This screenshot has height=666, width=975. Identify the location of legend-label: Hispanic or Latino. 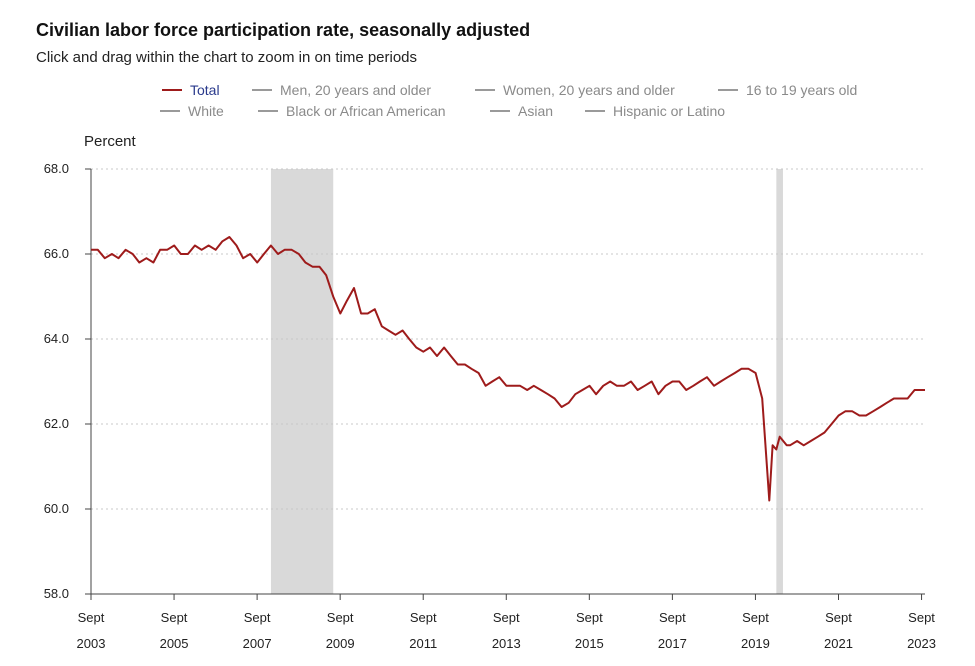
(669, 111).